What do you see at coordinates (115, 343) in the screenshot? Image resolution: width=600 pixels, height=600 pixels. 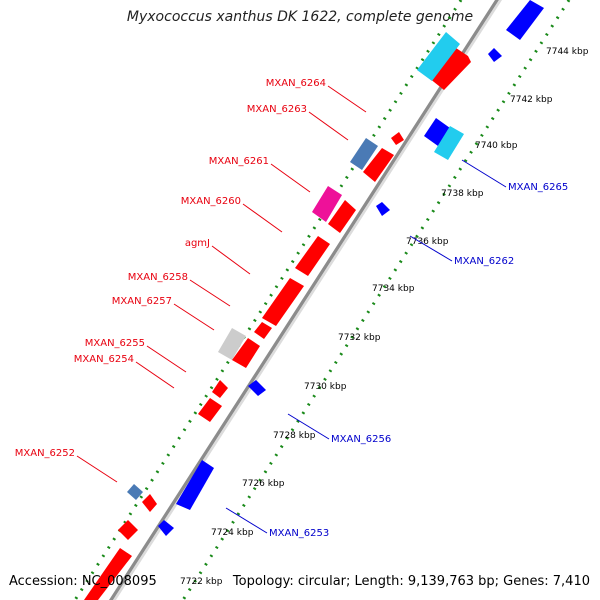 I see `forward-gene-label: MXAN_6255` at bounding box center [115, 343].